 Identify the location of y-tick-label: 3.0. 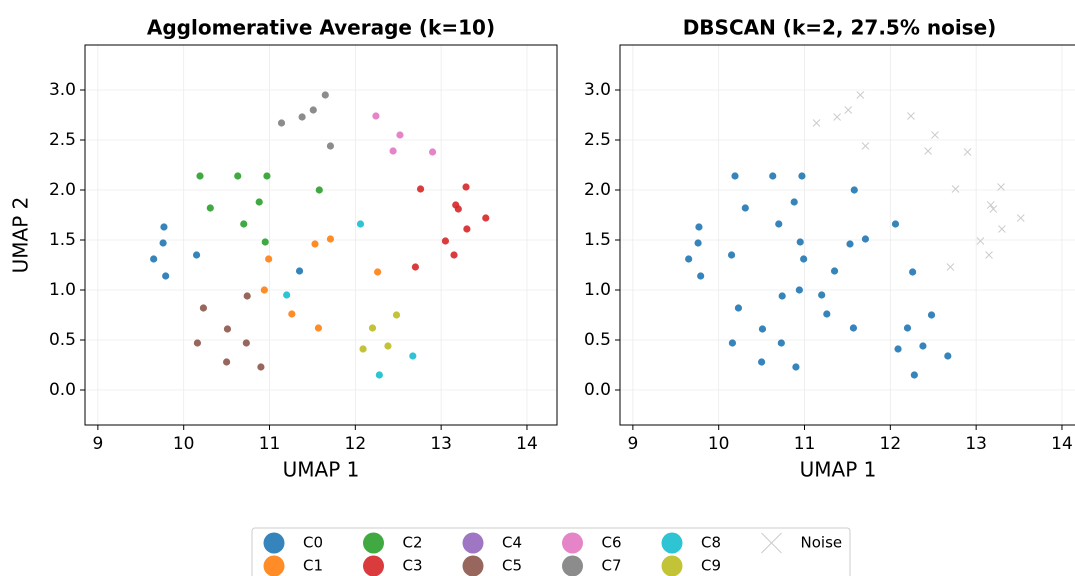
(62, 90).